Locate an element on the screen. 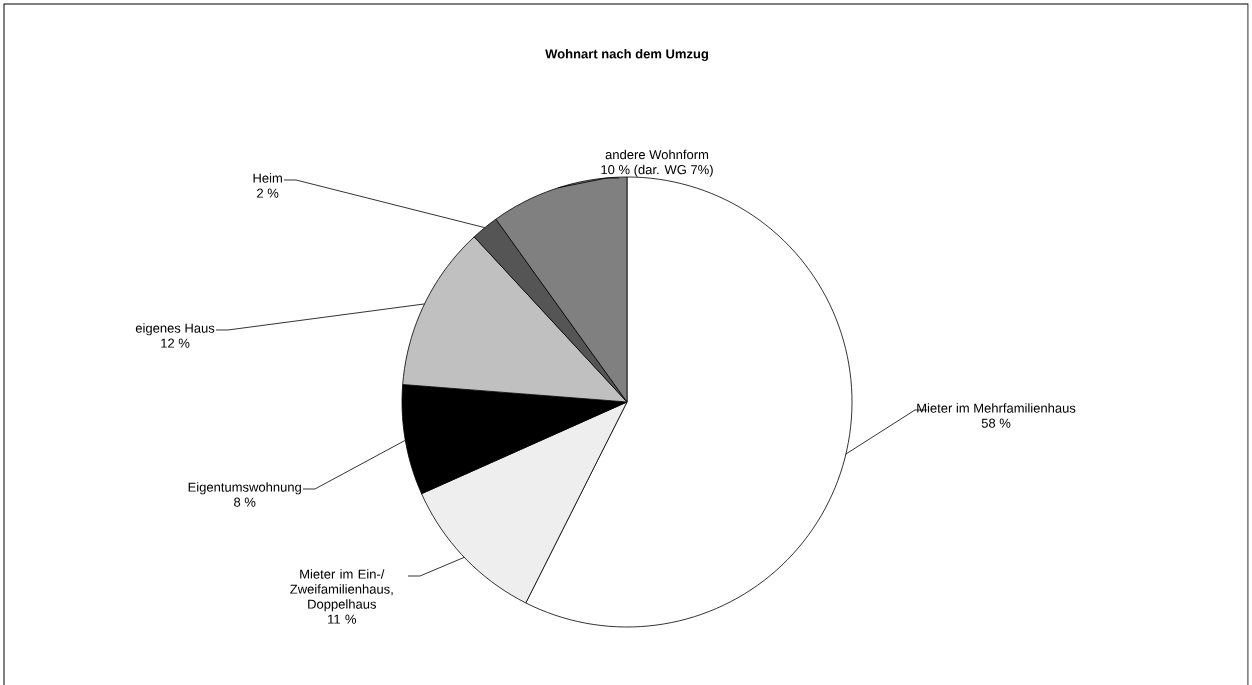 This screenshot has height=685, width=1252. data-label: 58 % is located at coordinates (996, 423).